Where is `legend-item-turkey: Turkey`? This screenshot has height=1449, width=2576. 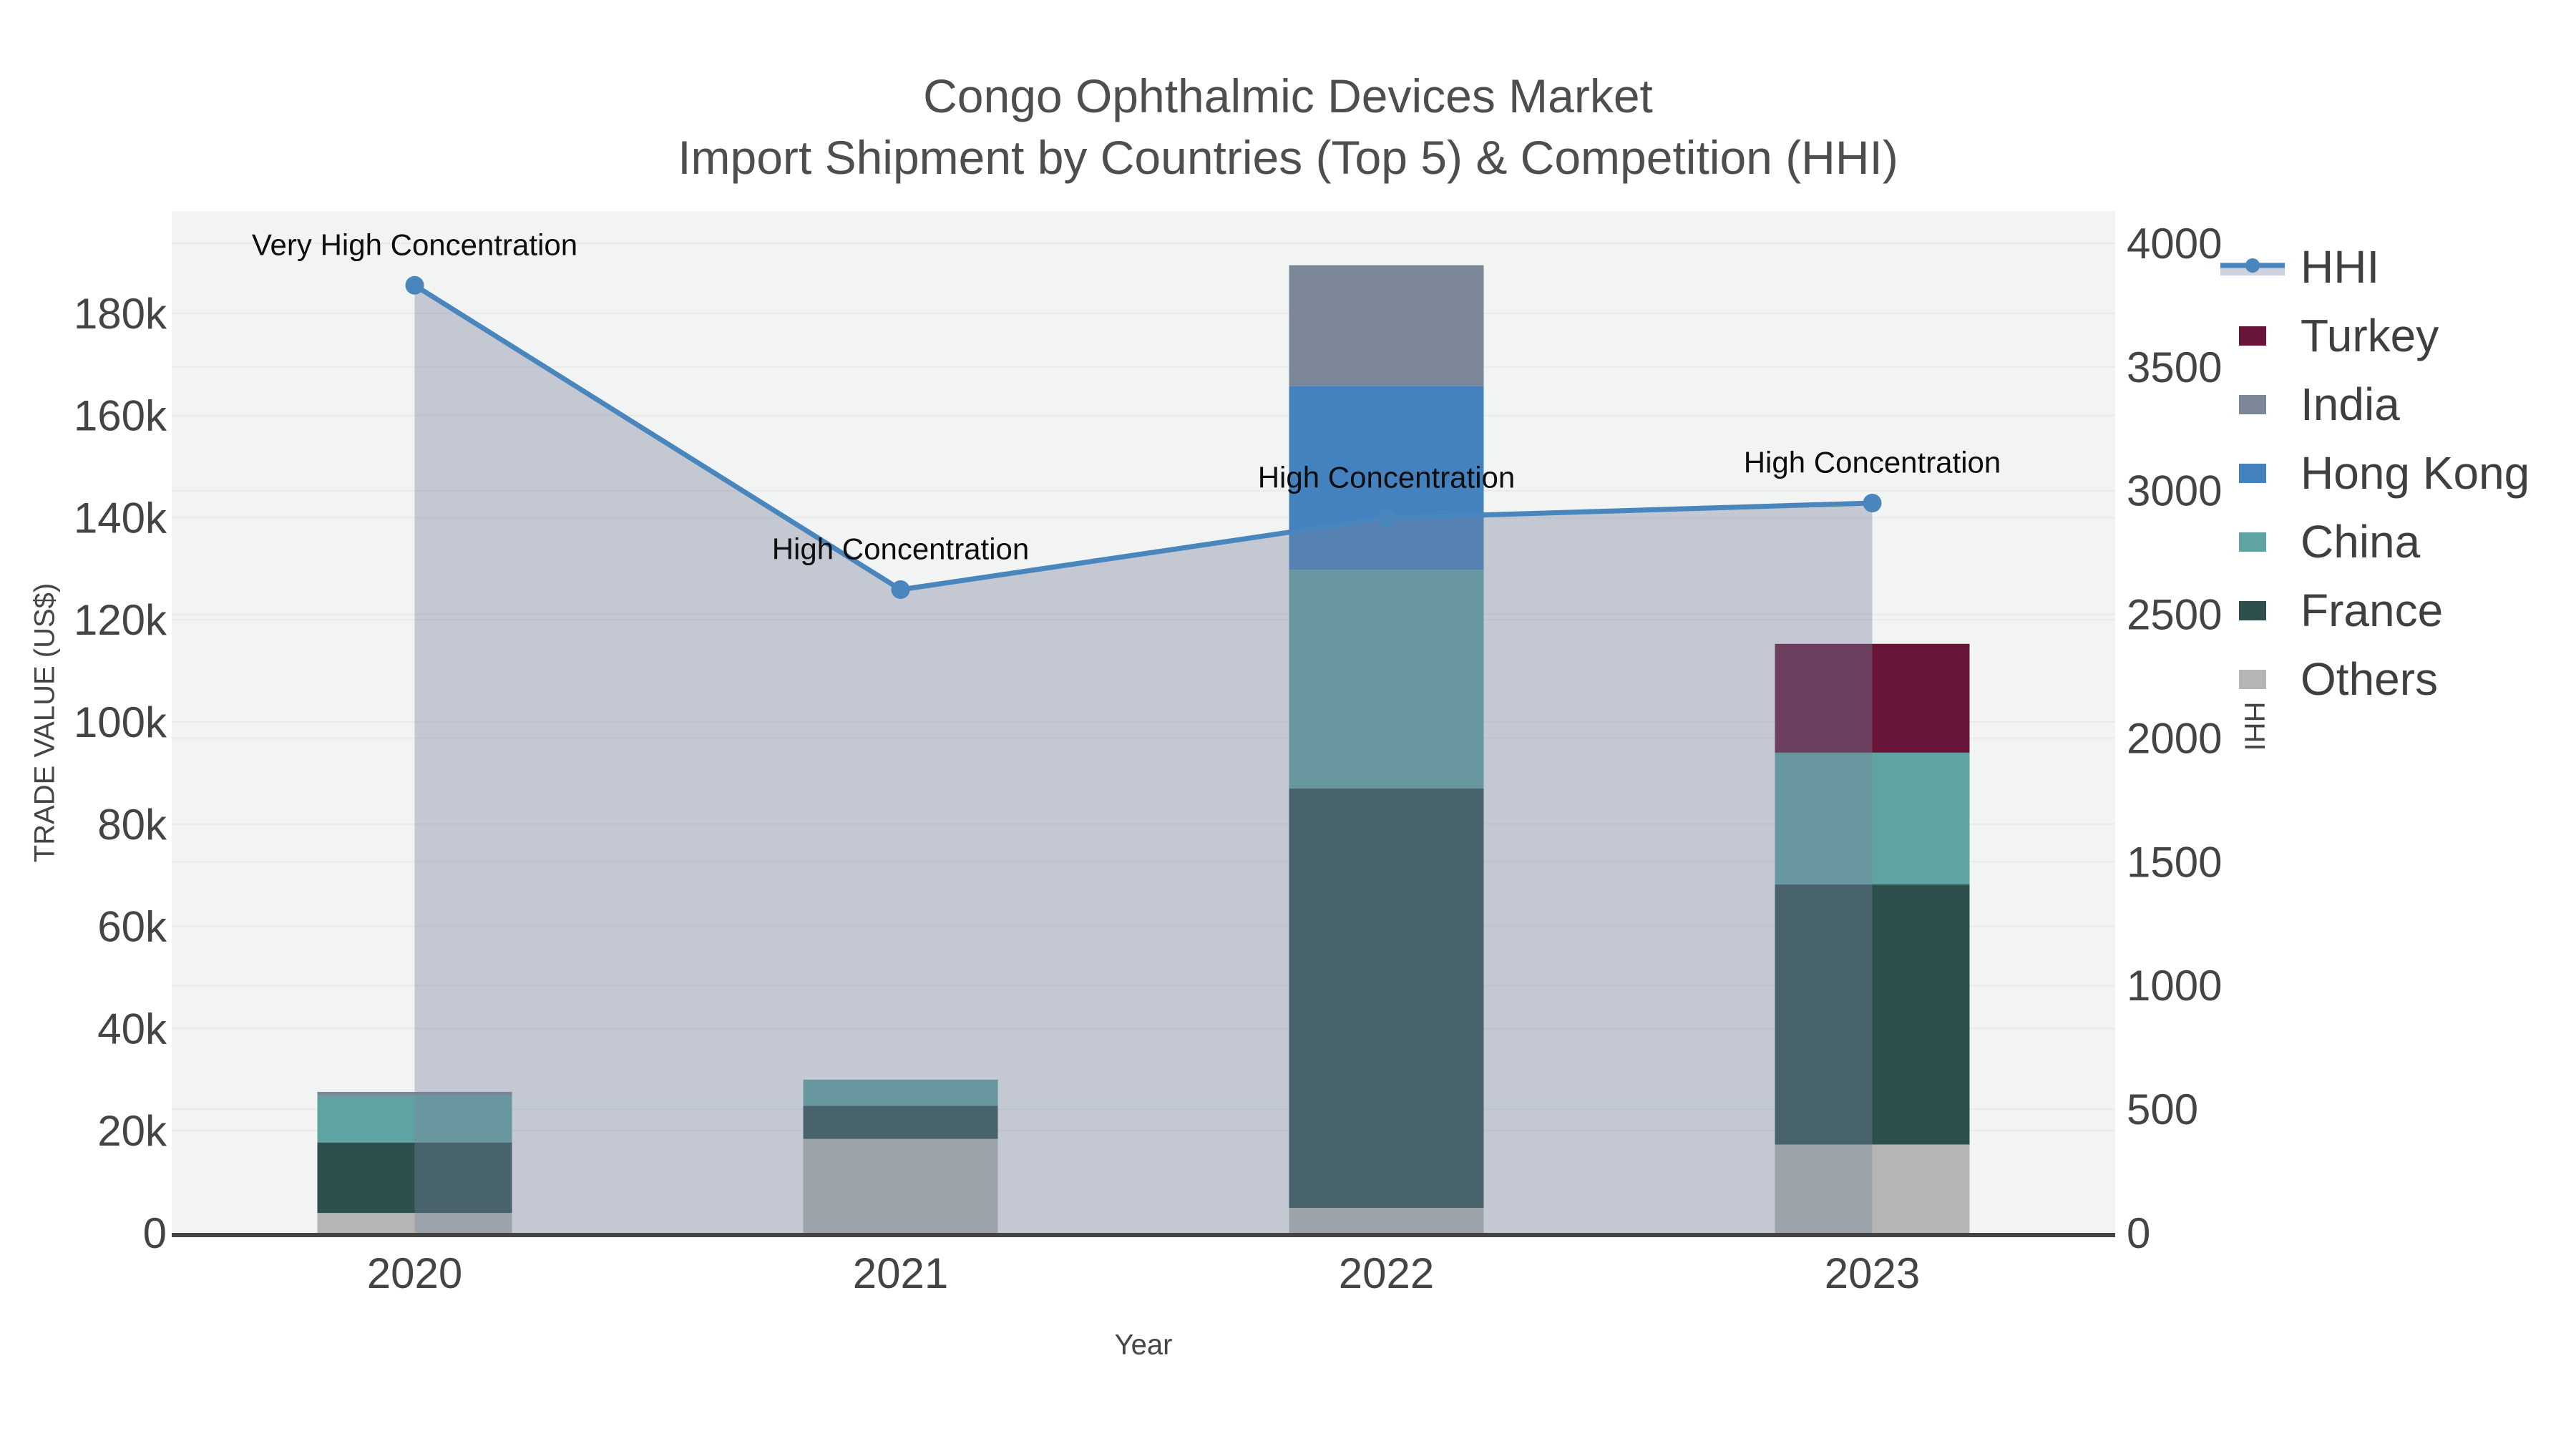
legend-item-turkey: Turkey is located at coordinates (2374, 335).